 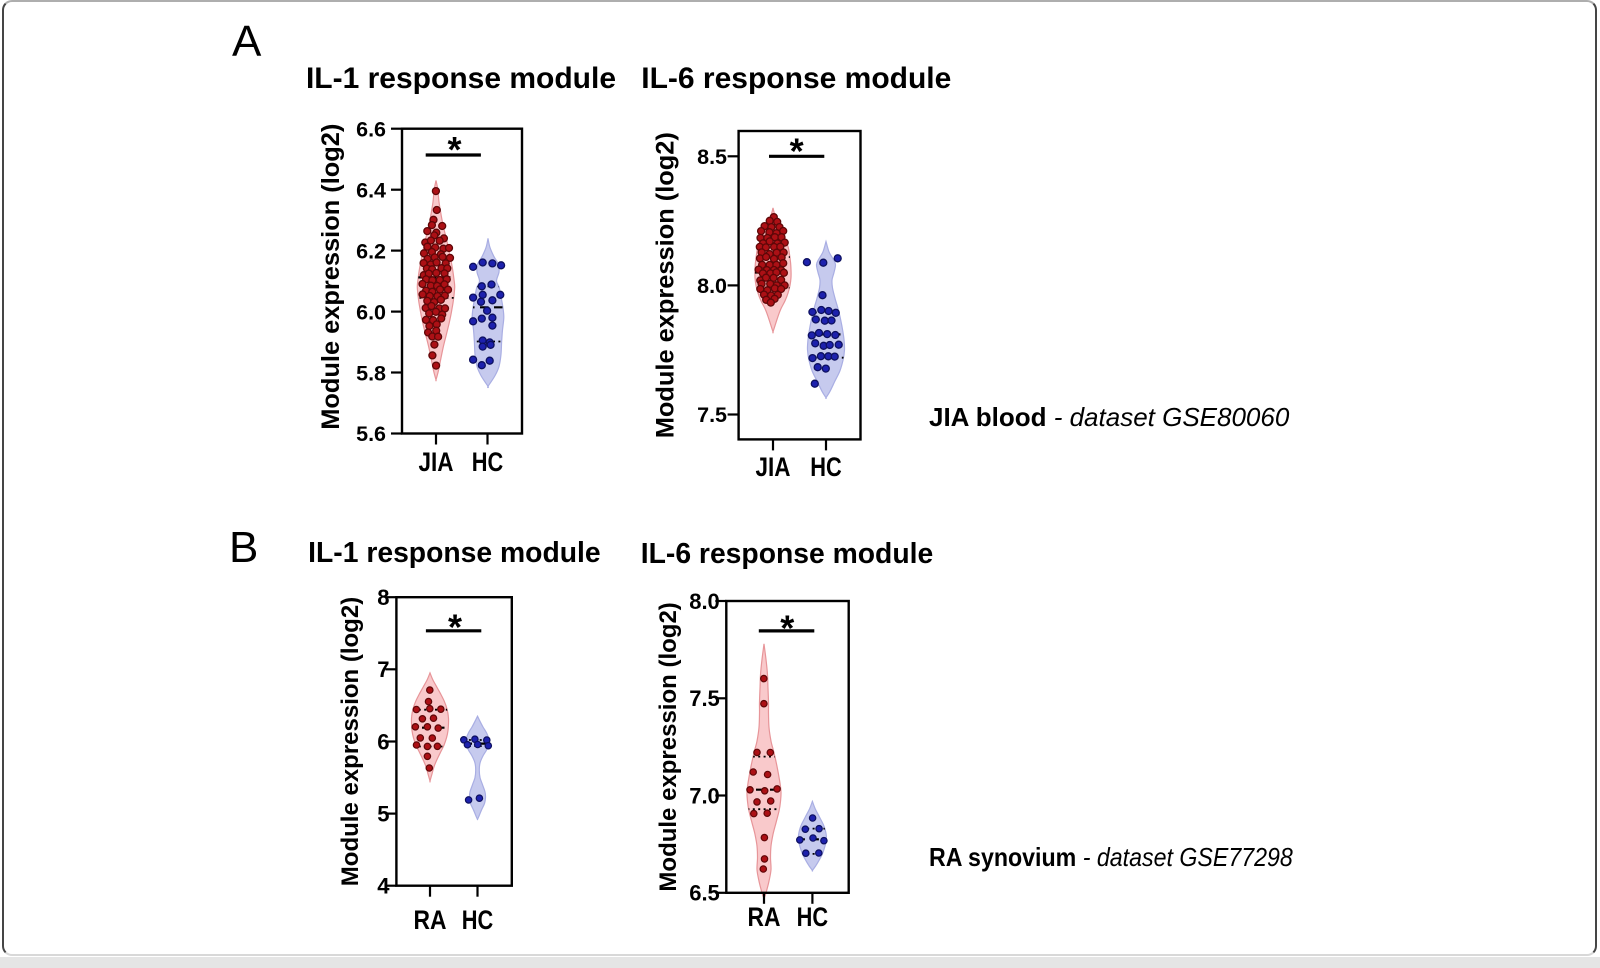 What do you see at coordinates (243, 547) in the screenshot?
I see `svg-text: B` at bounding box center [243, 547].